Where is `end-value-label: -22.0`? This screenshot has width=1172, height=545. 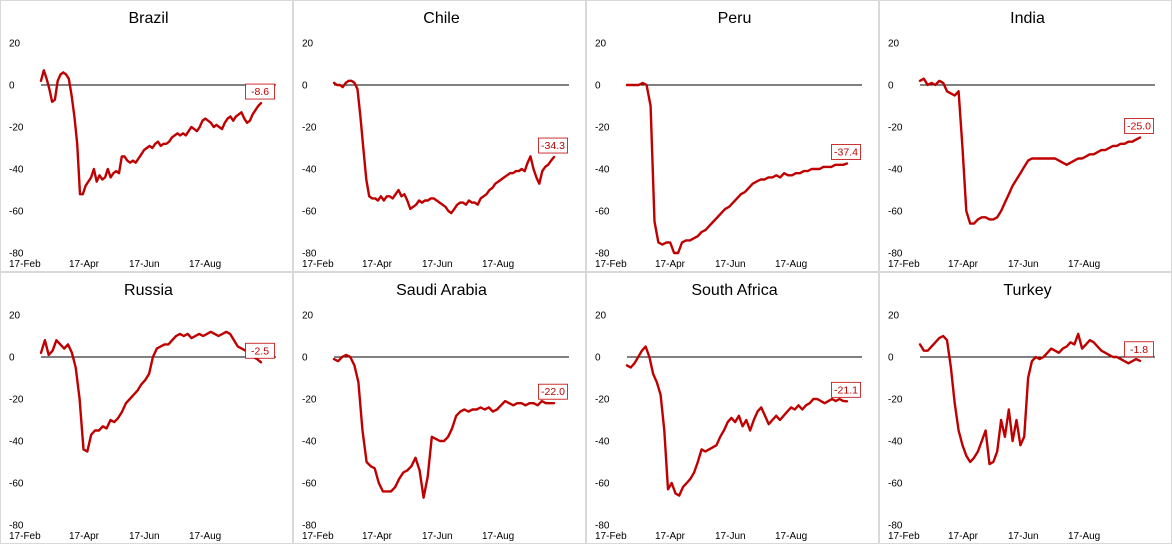 end-value-label: -22.0 is located at coordinates (553, 392).